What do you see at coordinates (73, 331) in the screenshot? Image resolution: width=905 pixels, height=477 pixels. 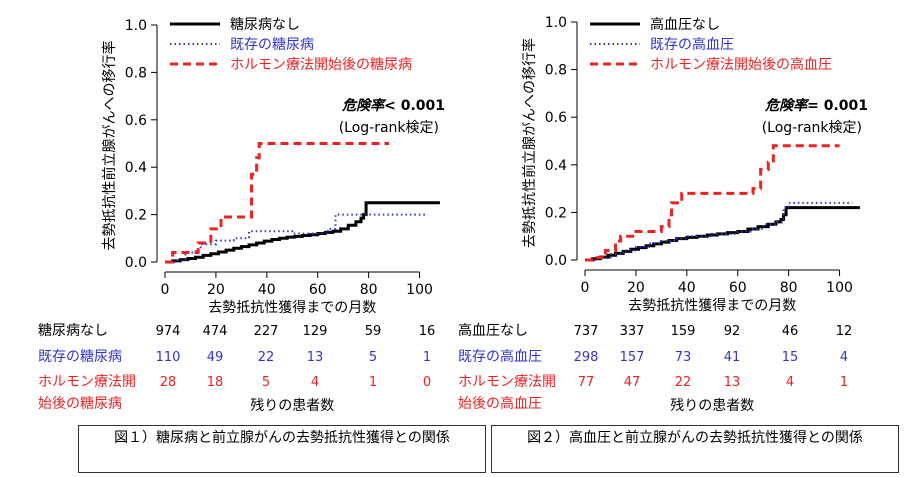 I see `risk-row-label: 糖尿病なし` at bounding box center [73, 331].